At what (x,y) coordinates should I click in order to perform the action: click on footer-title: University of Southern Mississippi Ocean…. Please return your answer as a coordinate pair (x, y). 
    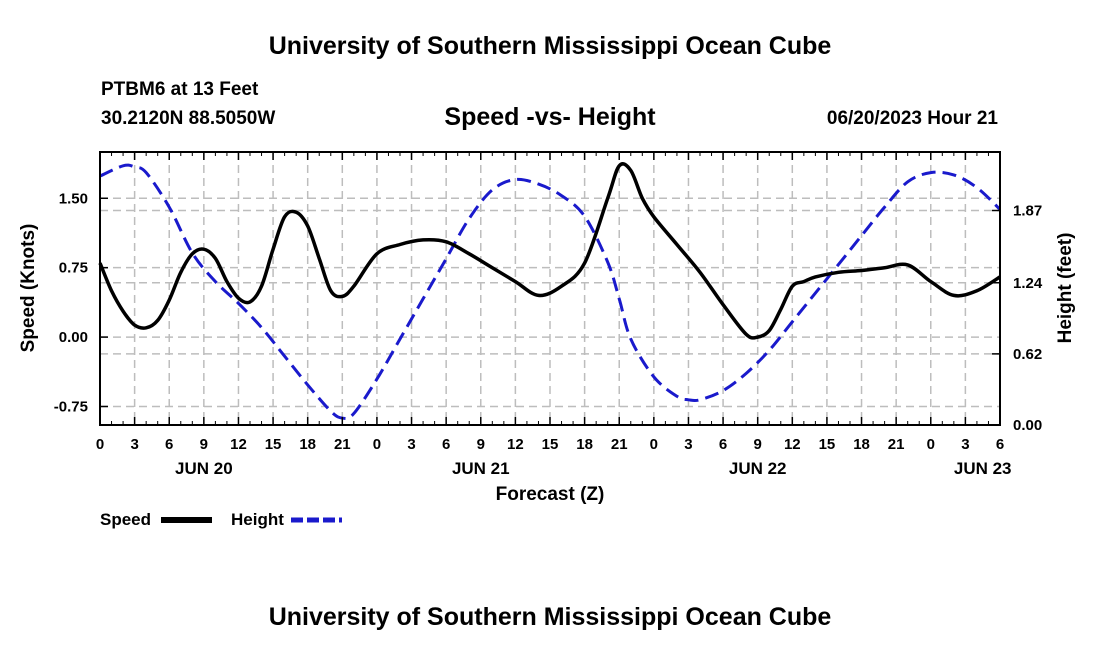
    Looking at the image, I should click on (550, 617).